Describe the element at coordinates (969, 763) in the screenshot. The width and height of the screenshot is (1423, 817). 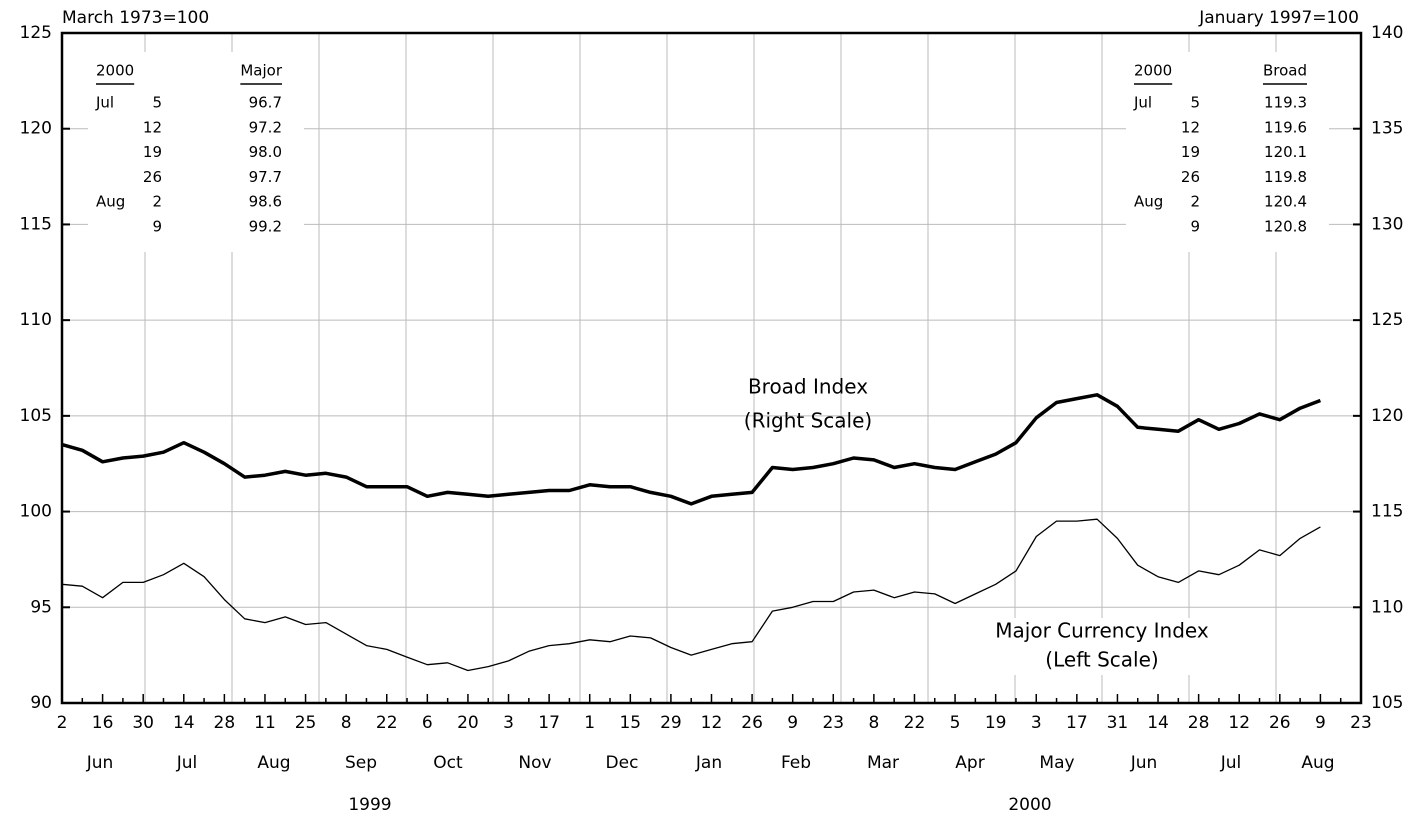
I see `month-label: Apr` at that location.